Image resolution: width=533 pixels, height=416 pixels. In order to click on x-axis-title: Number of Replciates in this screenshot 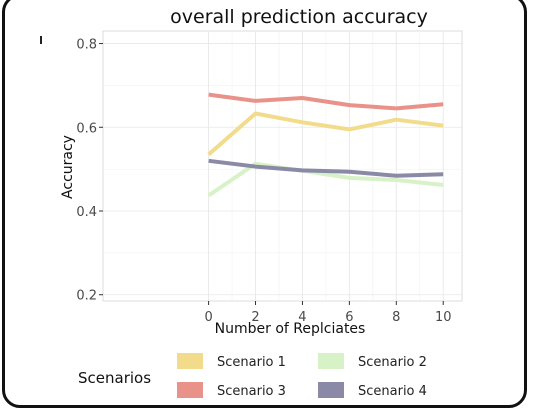, I will do `click(290, 329)`.